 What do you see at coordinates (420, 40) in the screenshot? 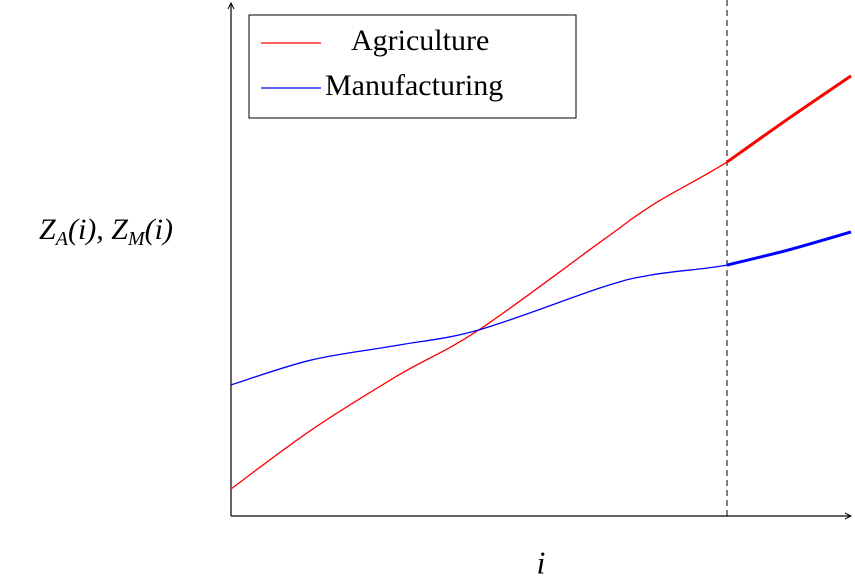
I see `legend-label: Agriculture` at bounding box center [420, 40].